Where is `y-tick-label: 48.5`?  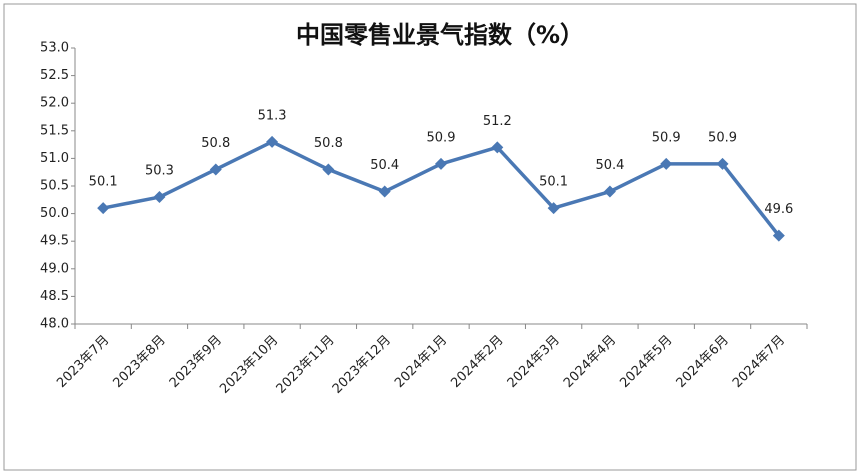
y-tick-label: 48.5 is located at coordinates (54, 296).